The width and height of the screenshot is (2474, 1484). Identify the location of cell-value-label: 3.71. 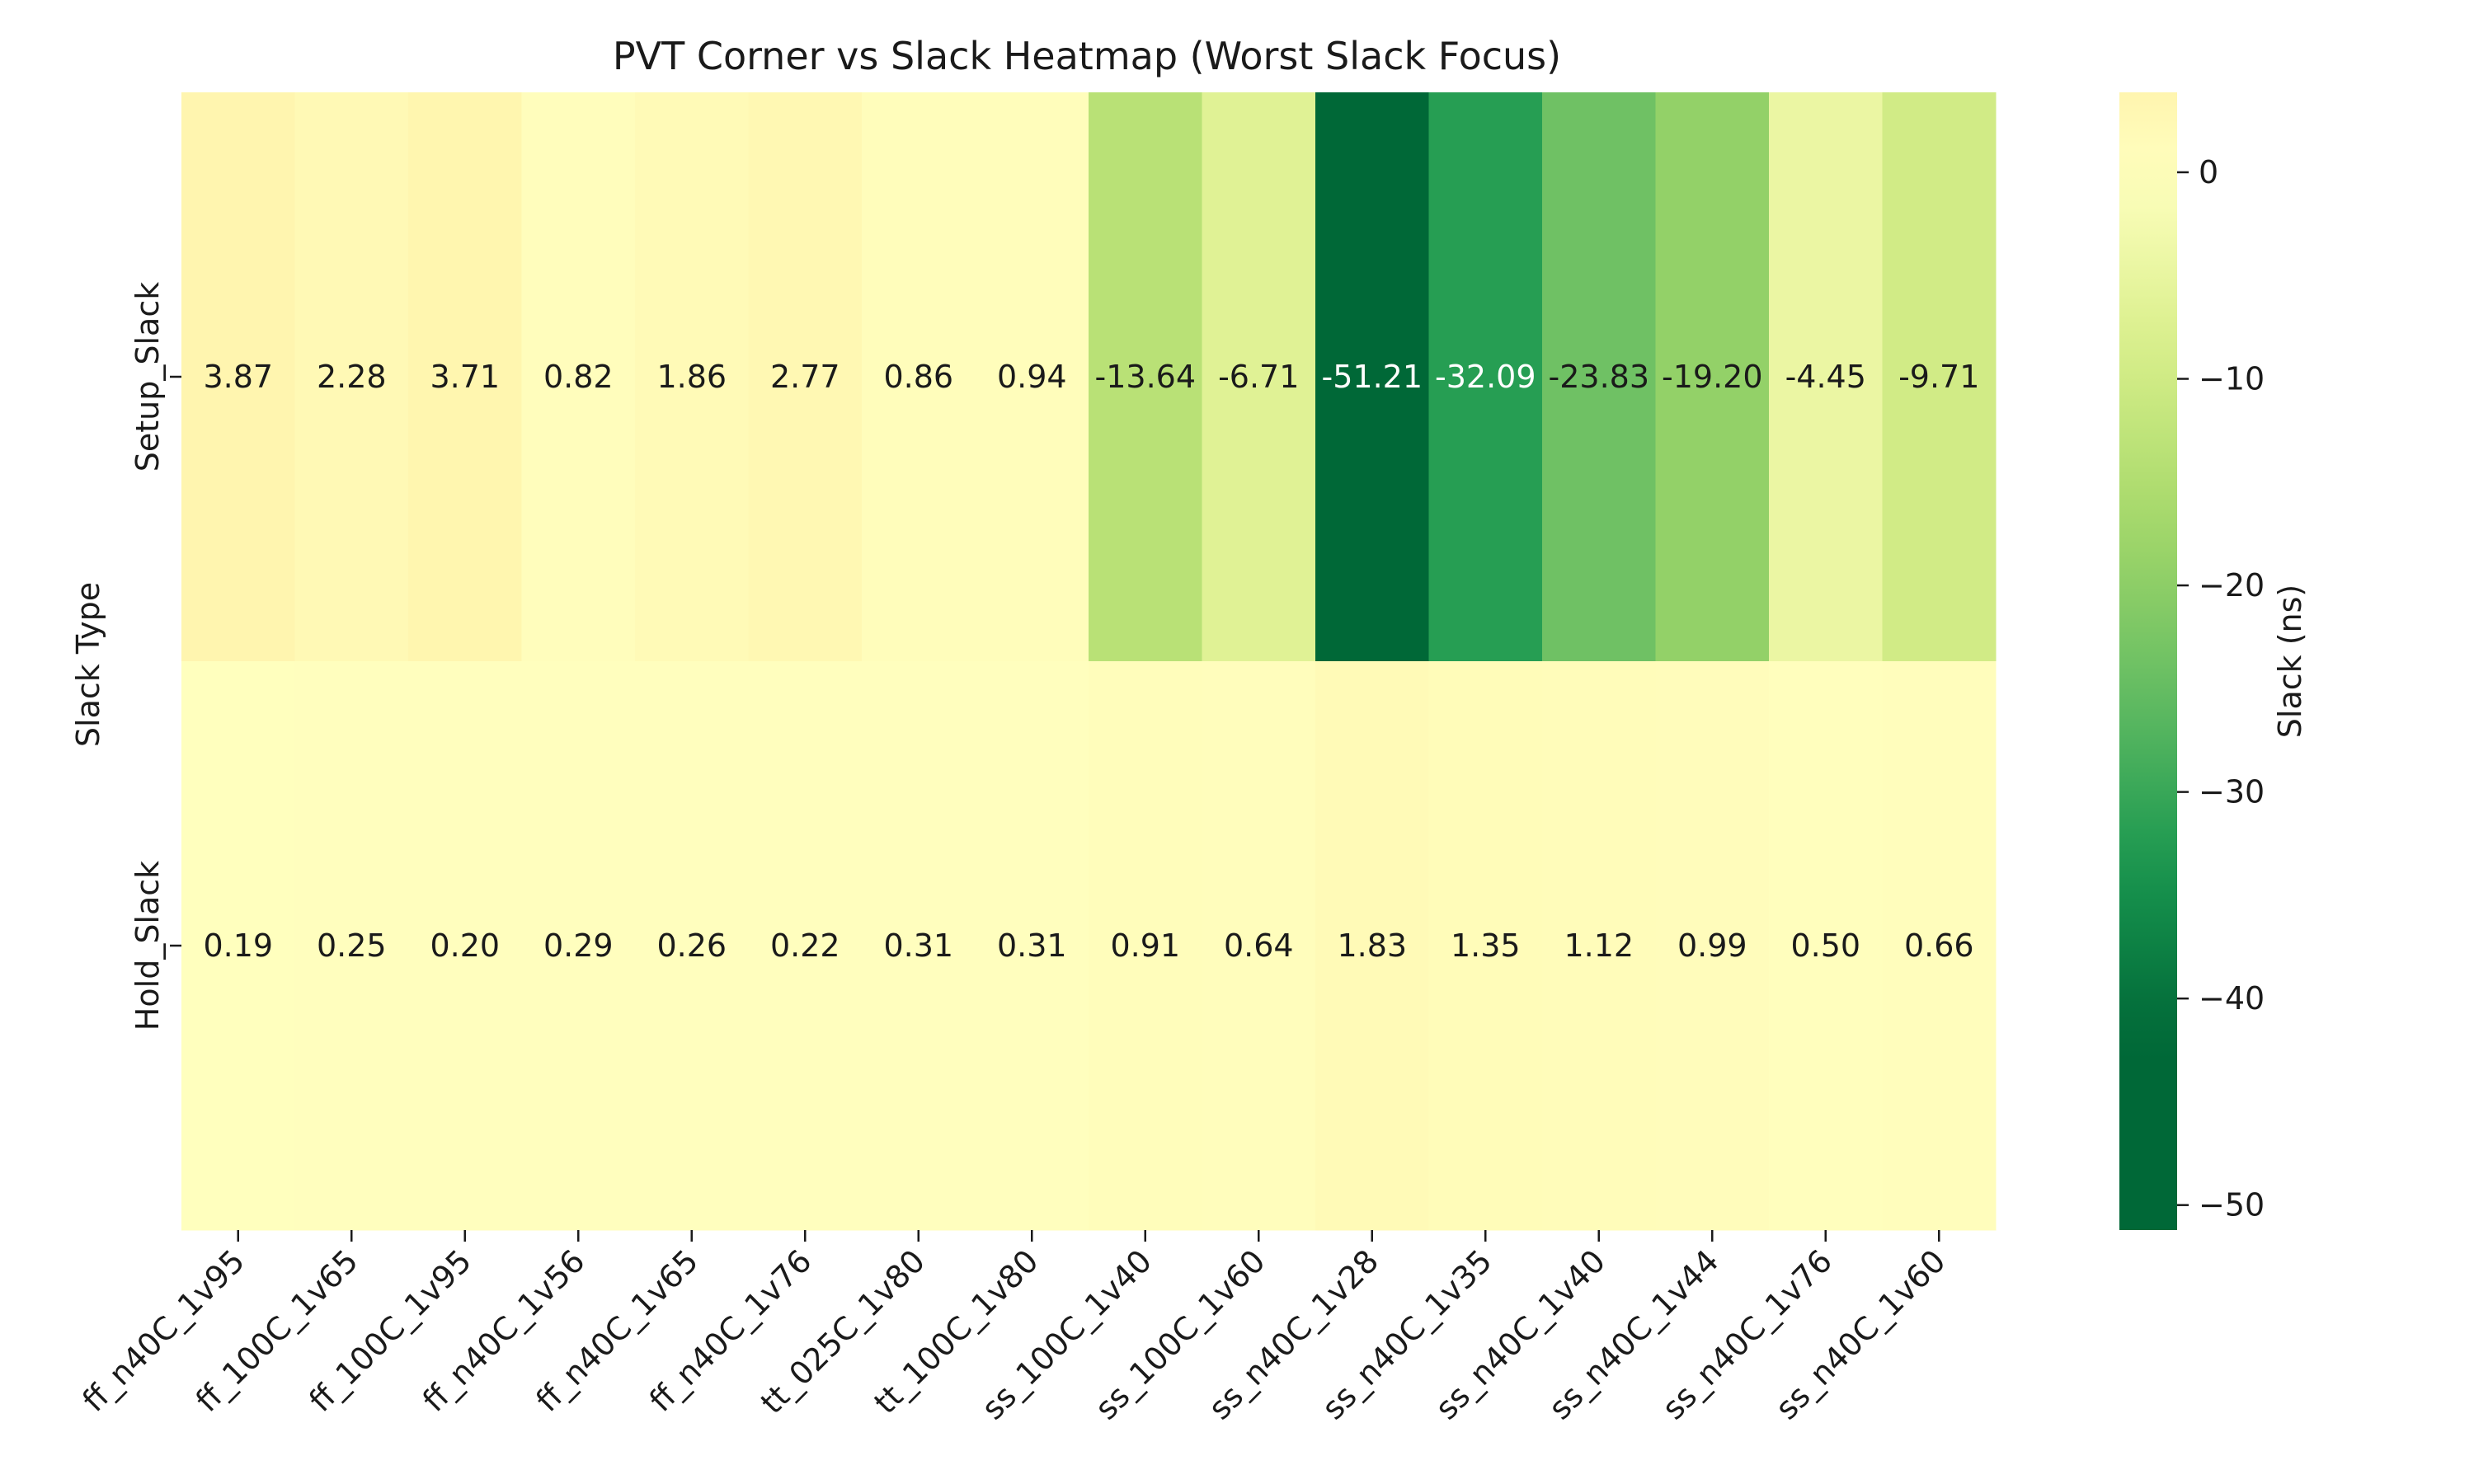
(465, 377).